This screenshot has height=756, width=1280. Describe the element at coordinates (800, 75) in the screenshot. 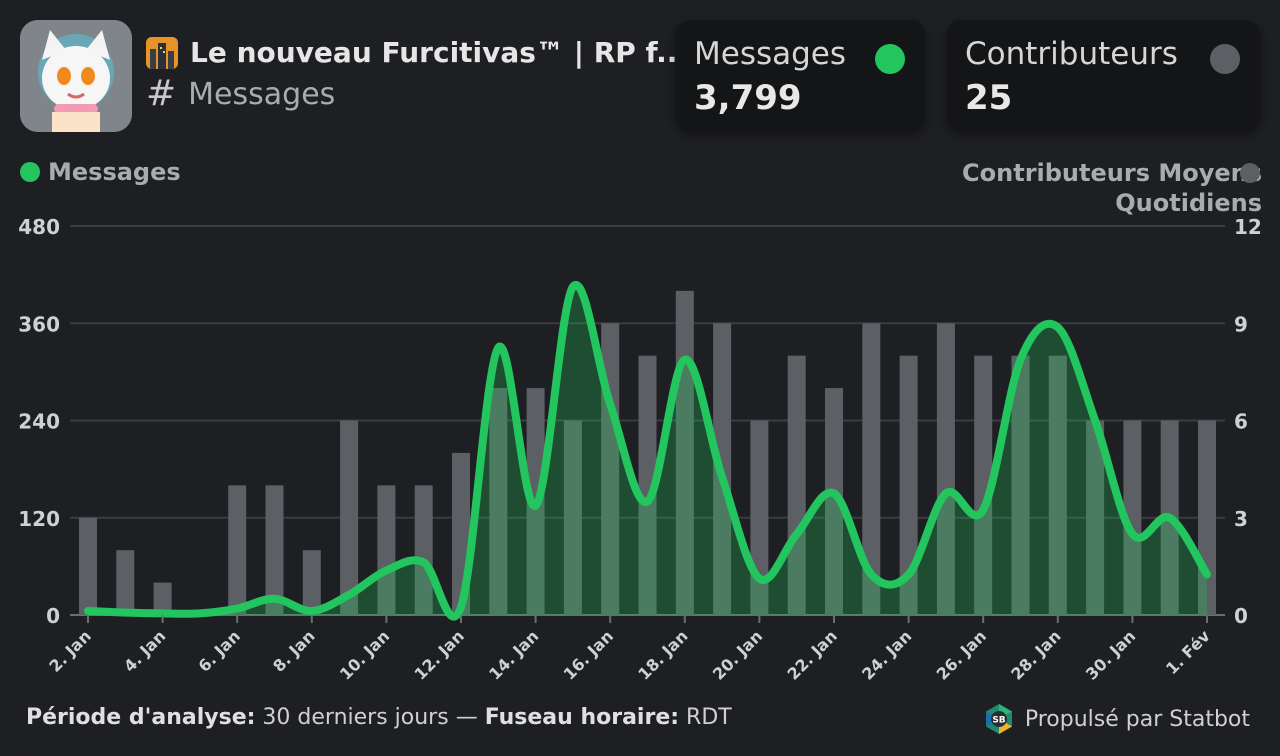

I see `messages-stat-card: Messages 3,799` at that location.